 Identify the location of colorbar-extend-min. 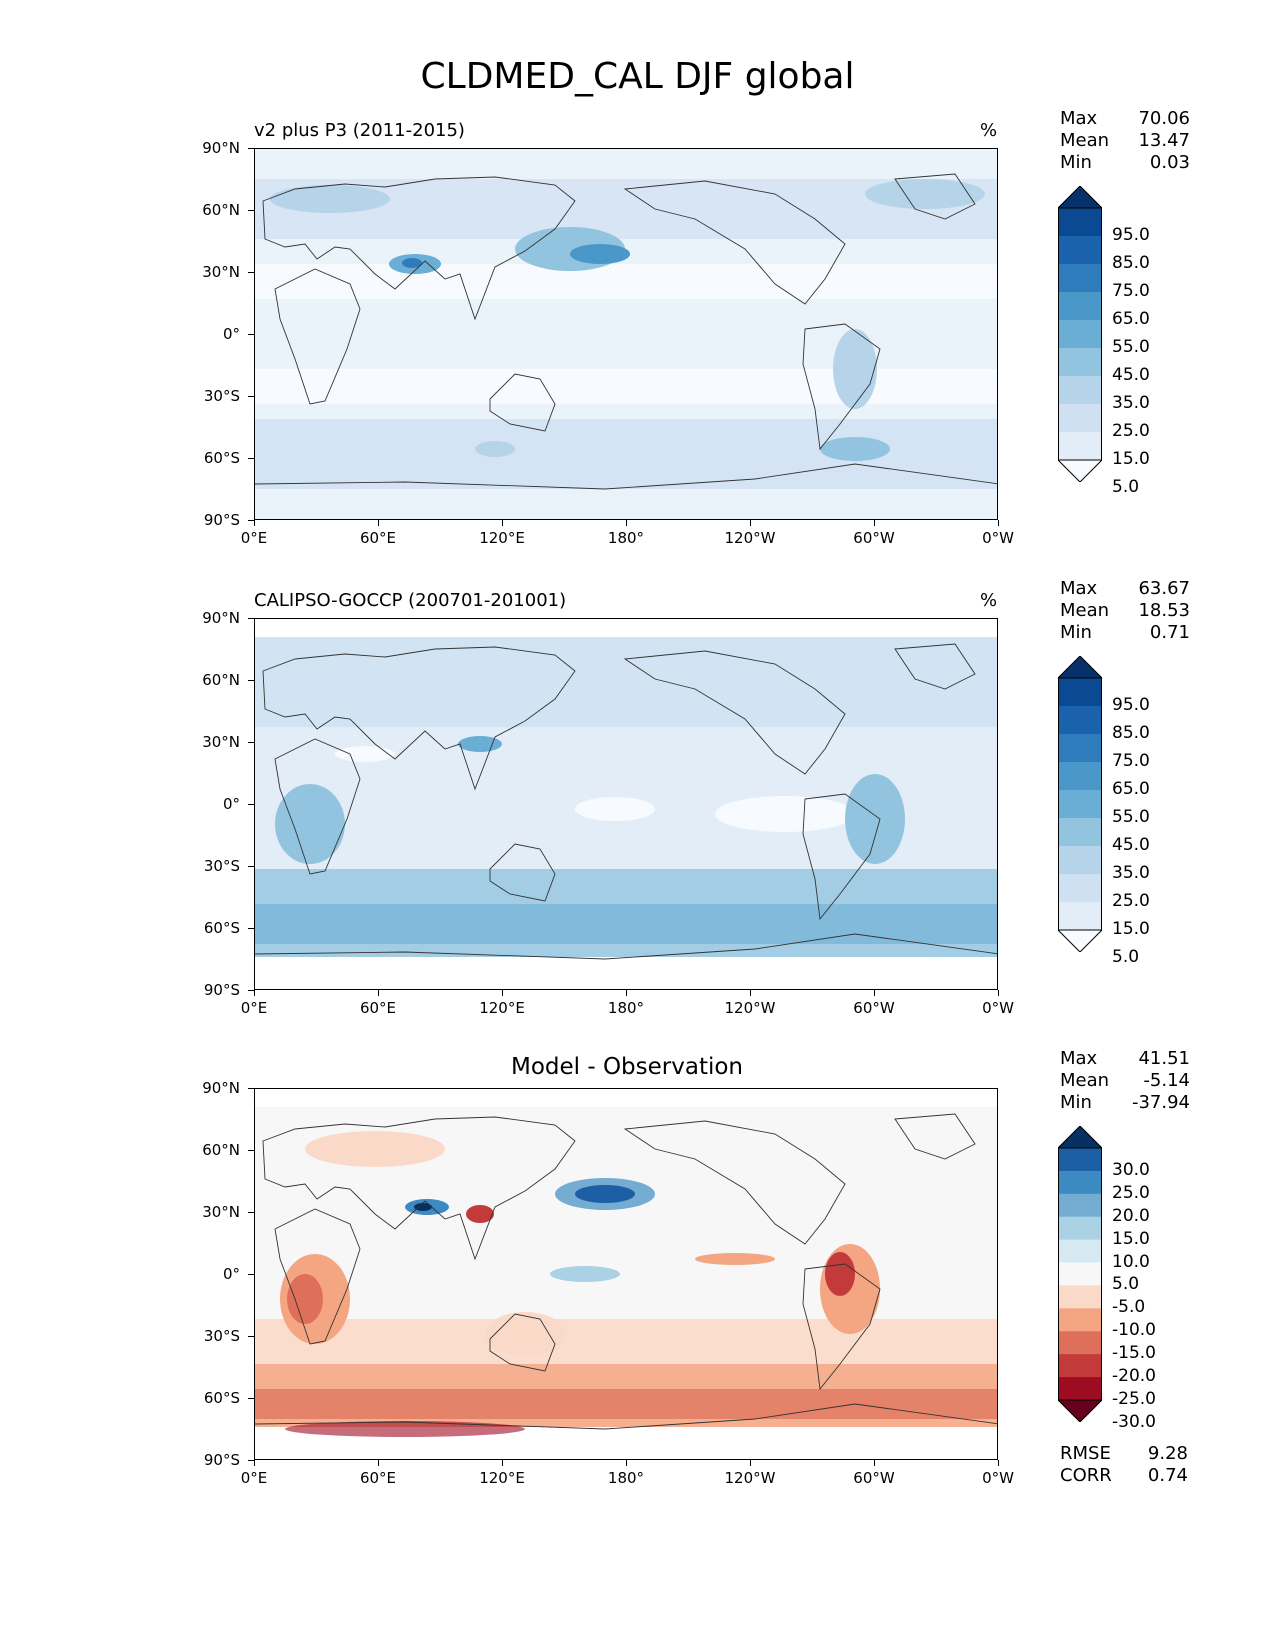
(1080, 1410).